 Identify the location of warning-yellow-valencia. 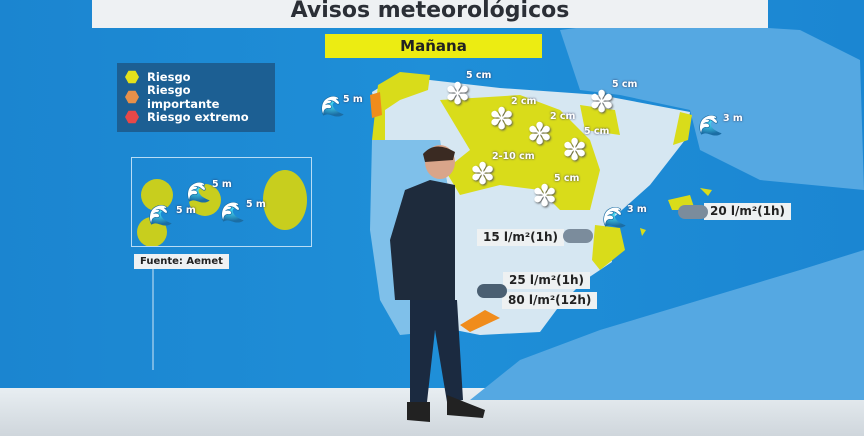
(608, 247).